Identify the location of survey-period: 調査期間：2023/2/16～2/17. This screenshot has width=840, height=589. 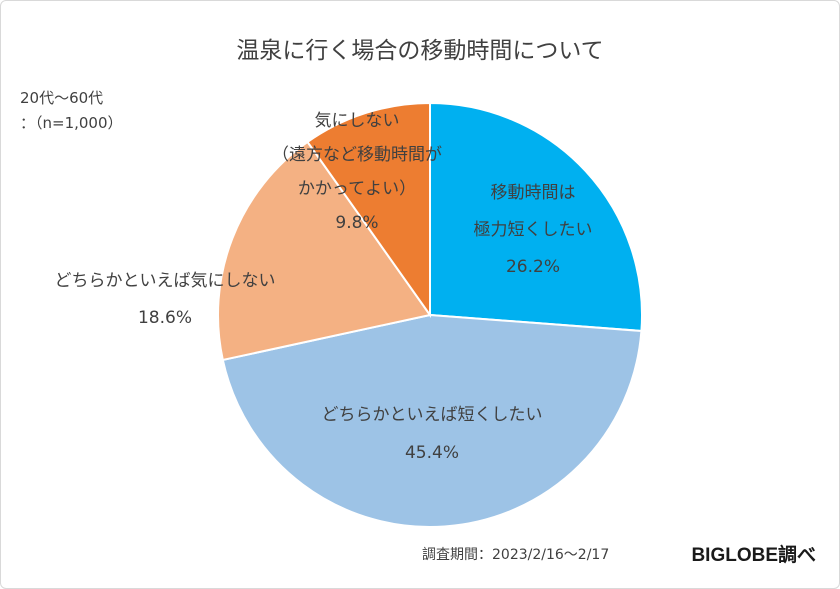
(515, 555).